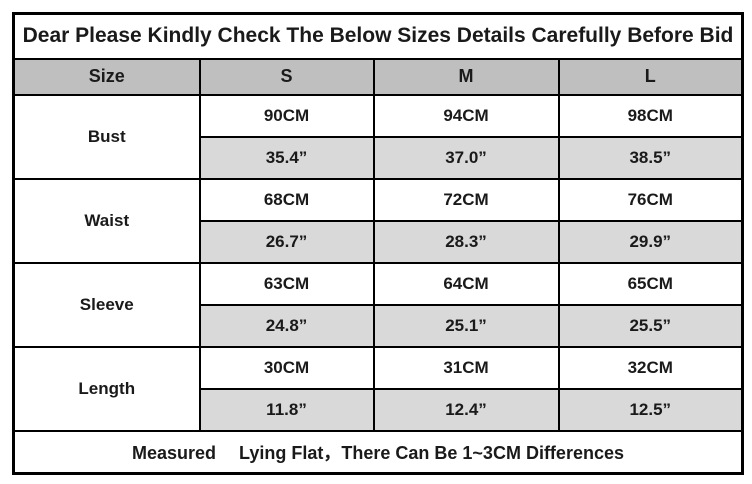 The height and width of the screenshot is (484, 752). What do you see at coordinates (650, 283) in the screenshot?
I see `sleeve-l-cm: 65CM` at bounding box center [650, 283].